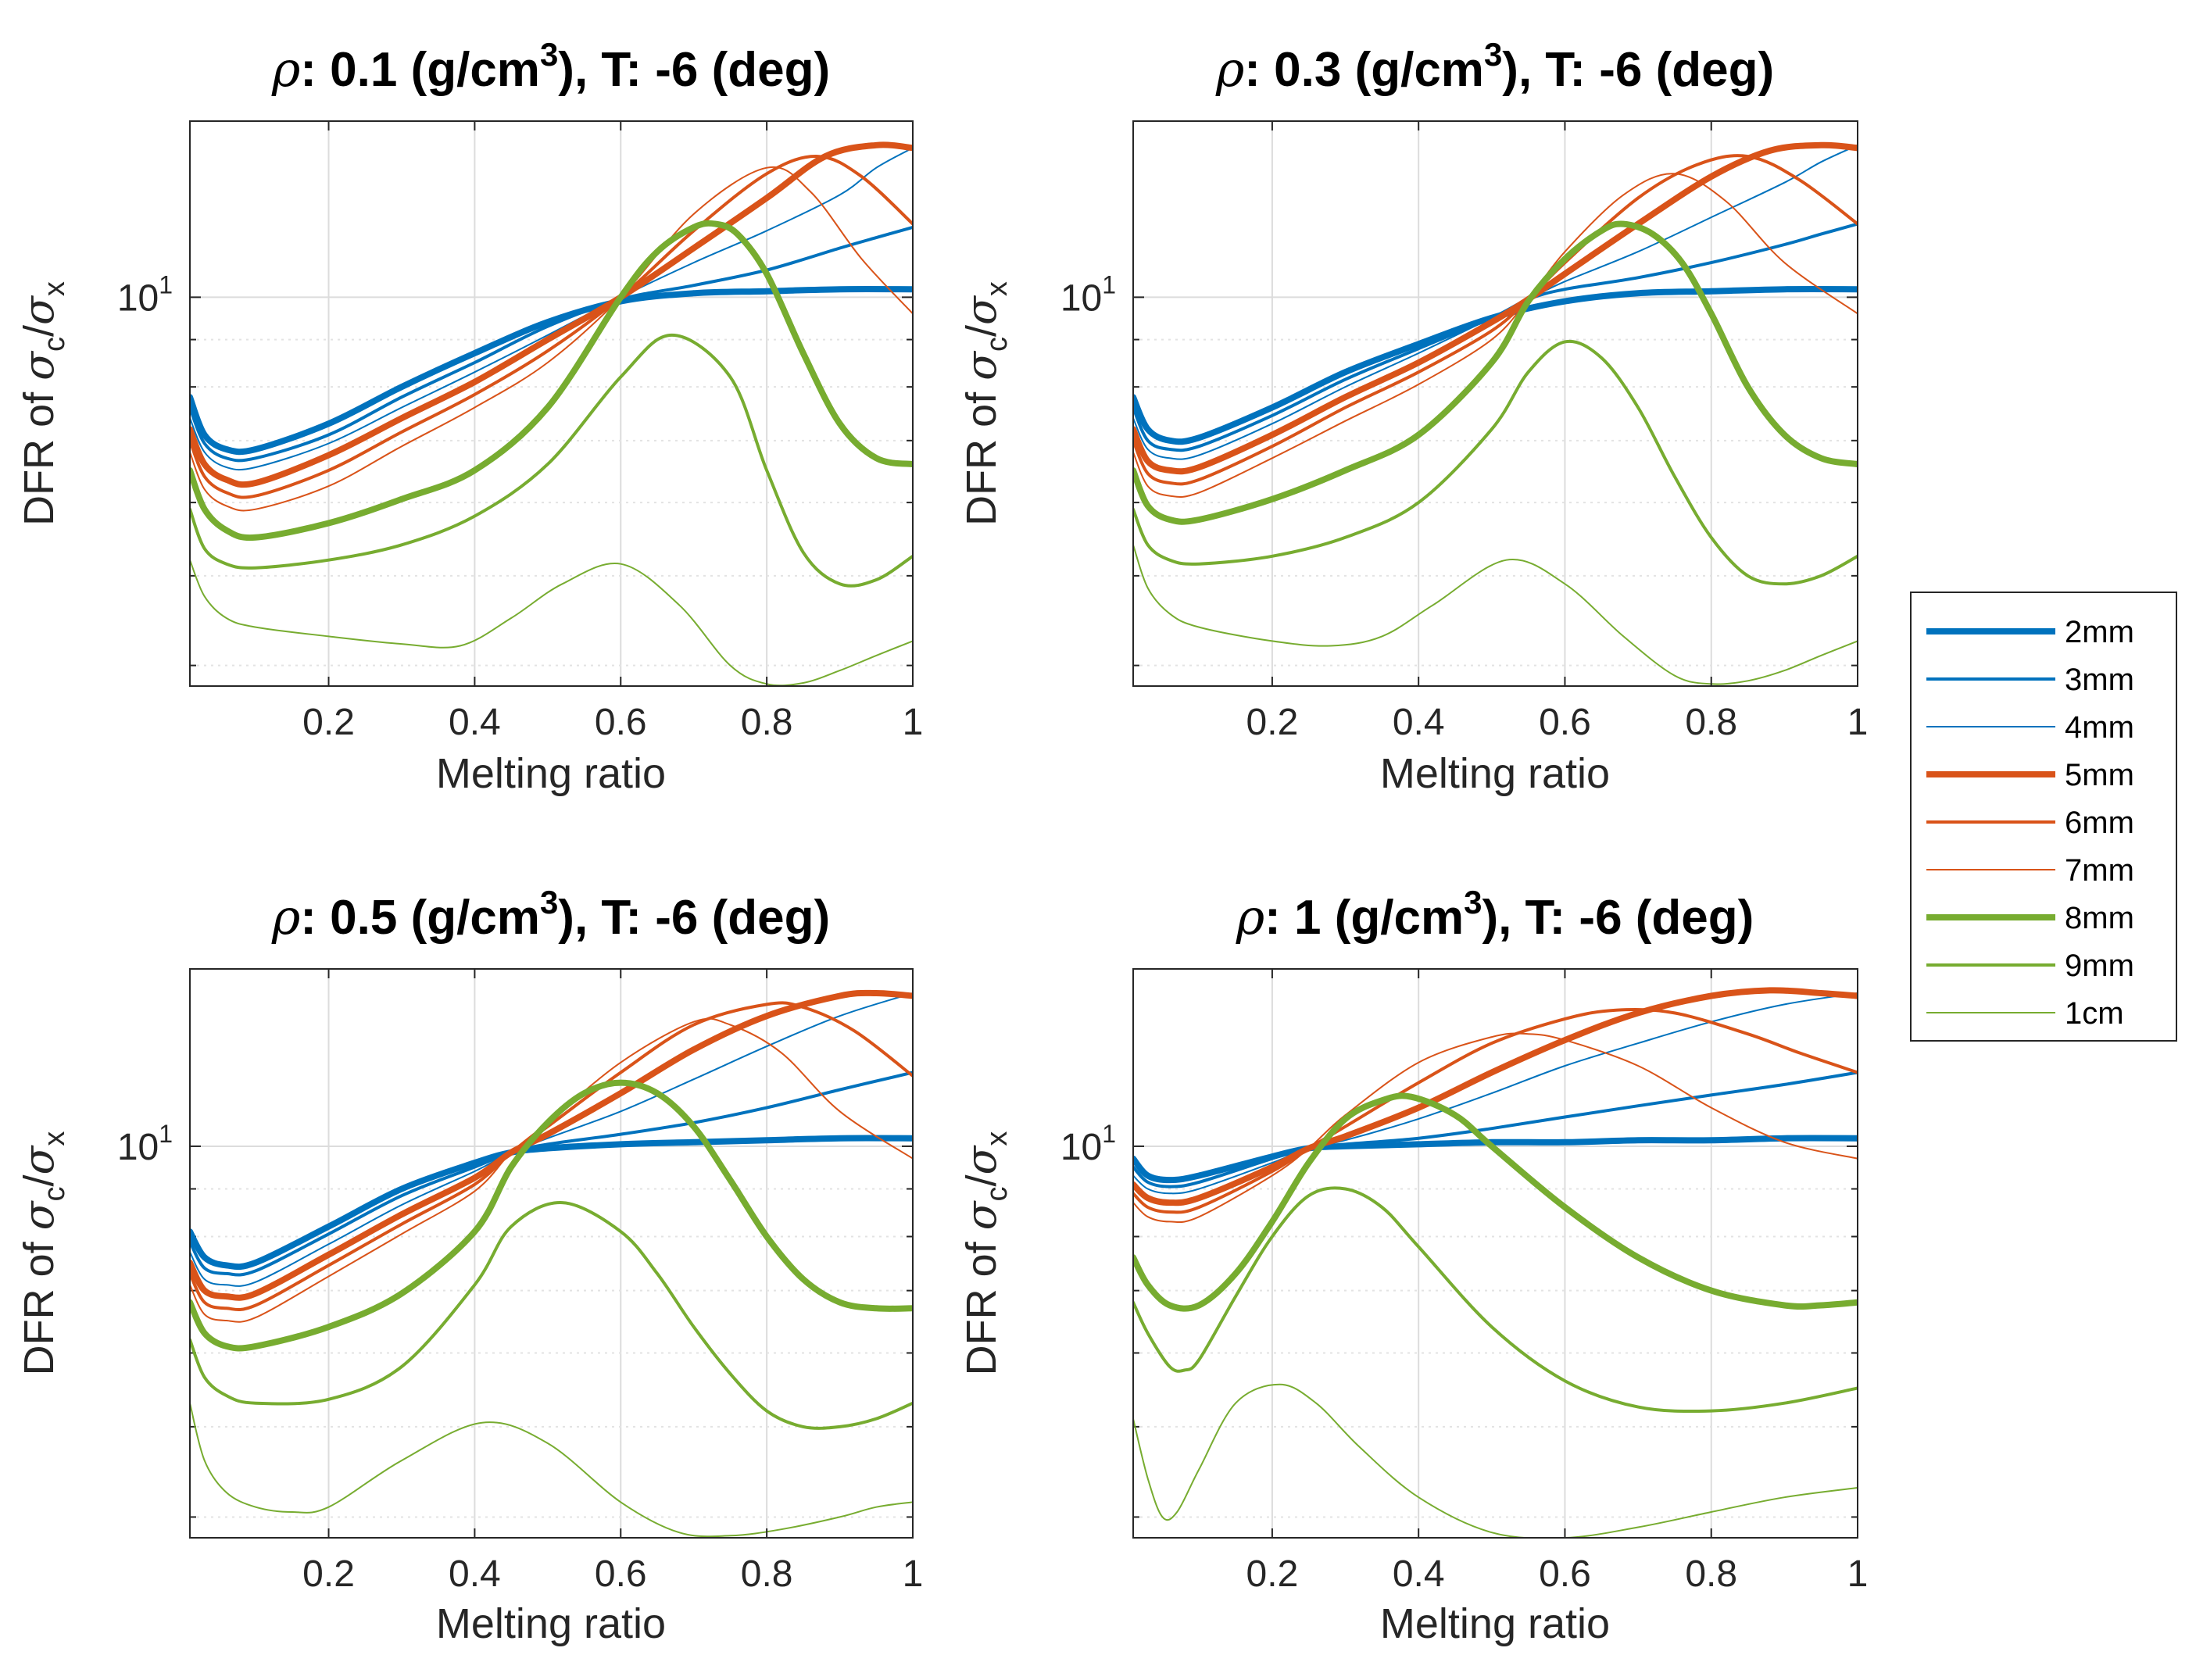  Describe the element at coordinates (2030, 632) in the screenshot. I see `legend-entry-2mm: 2mm` at that location.